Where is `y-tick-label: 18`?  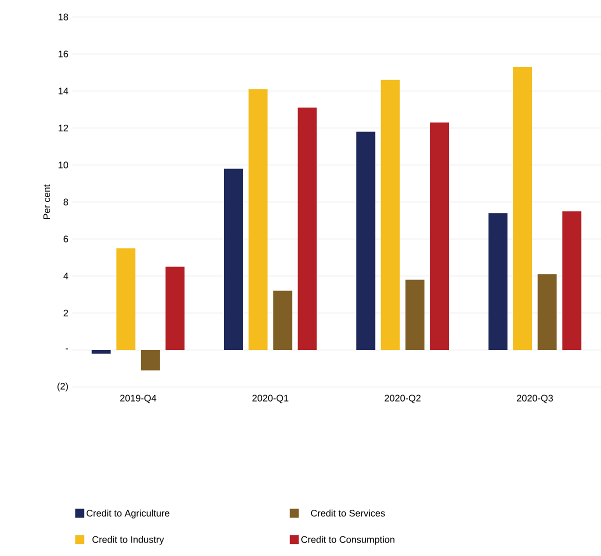
y-tick-label: 18 is located at coordinates (63, 17).